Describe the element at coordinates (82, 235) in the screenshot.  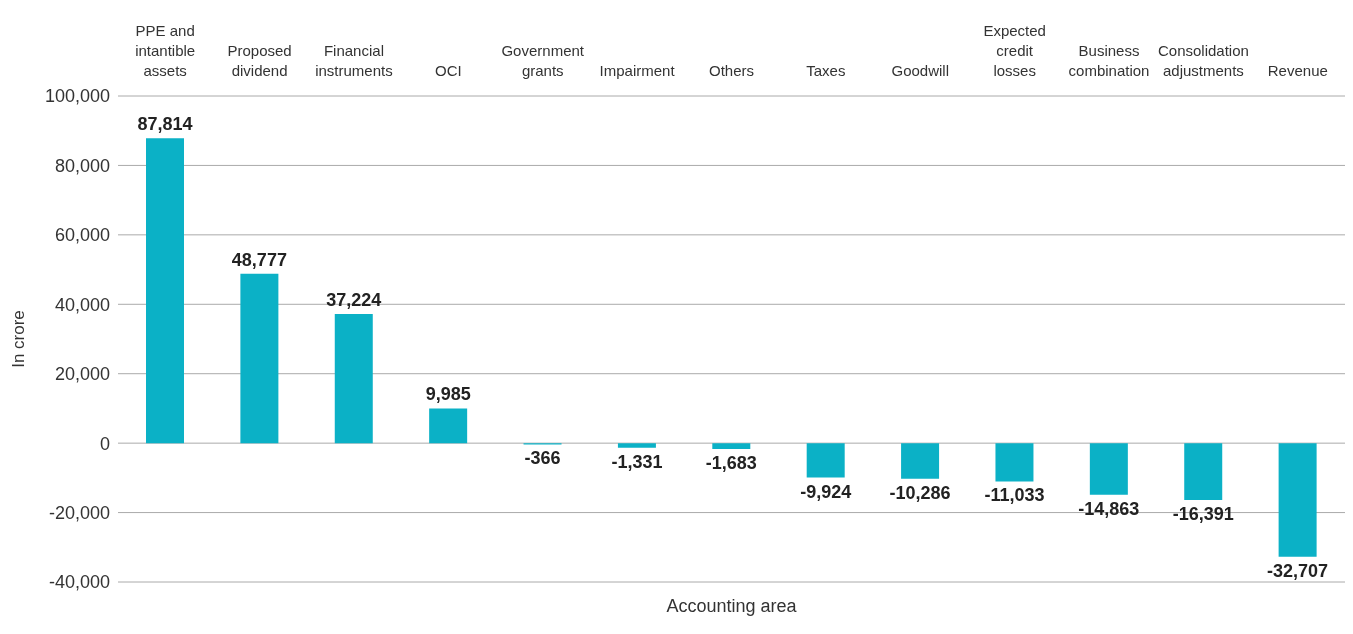
I see `y-tick-label: 60,000` at that location.